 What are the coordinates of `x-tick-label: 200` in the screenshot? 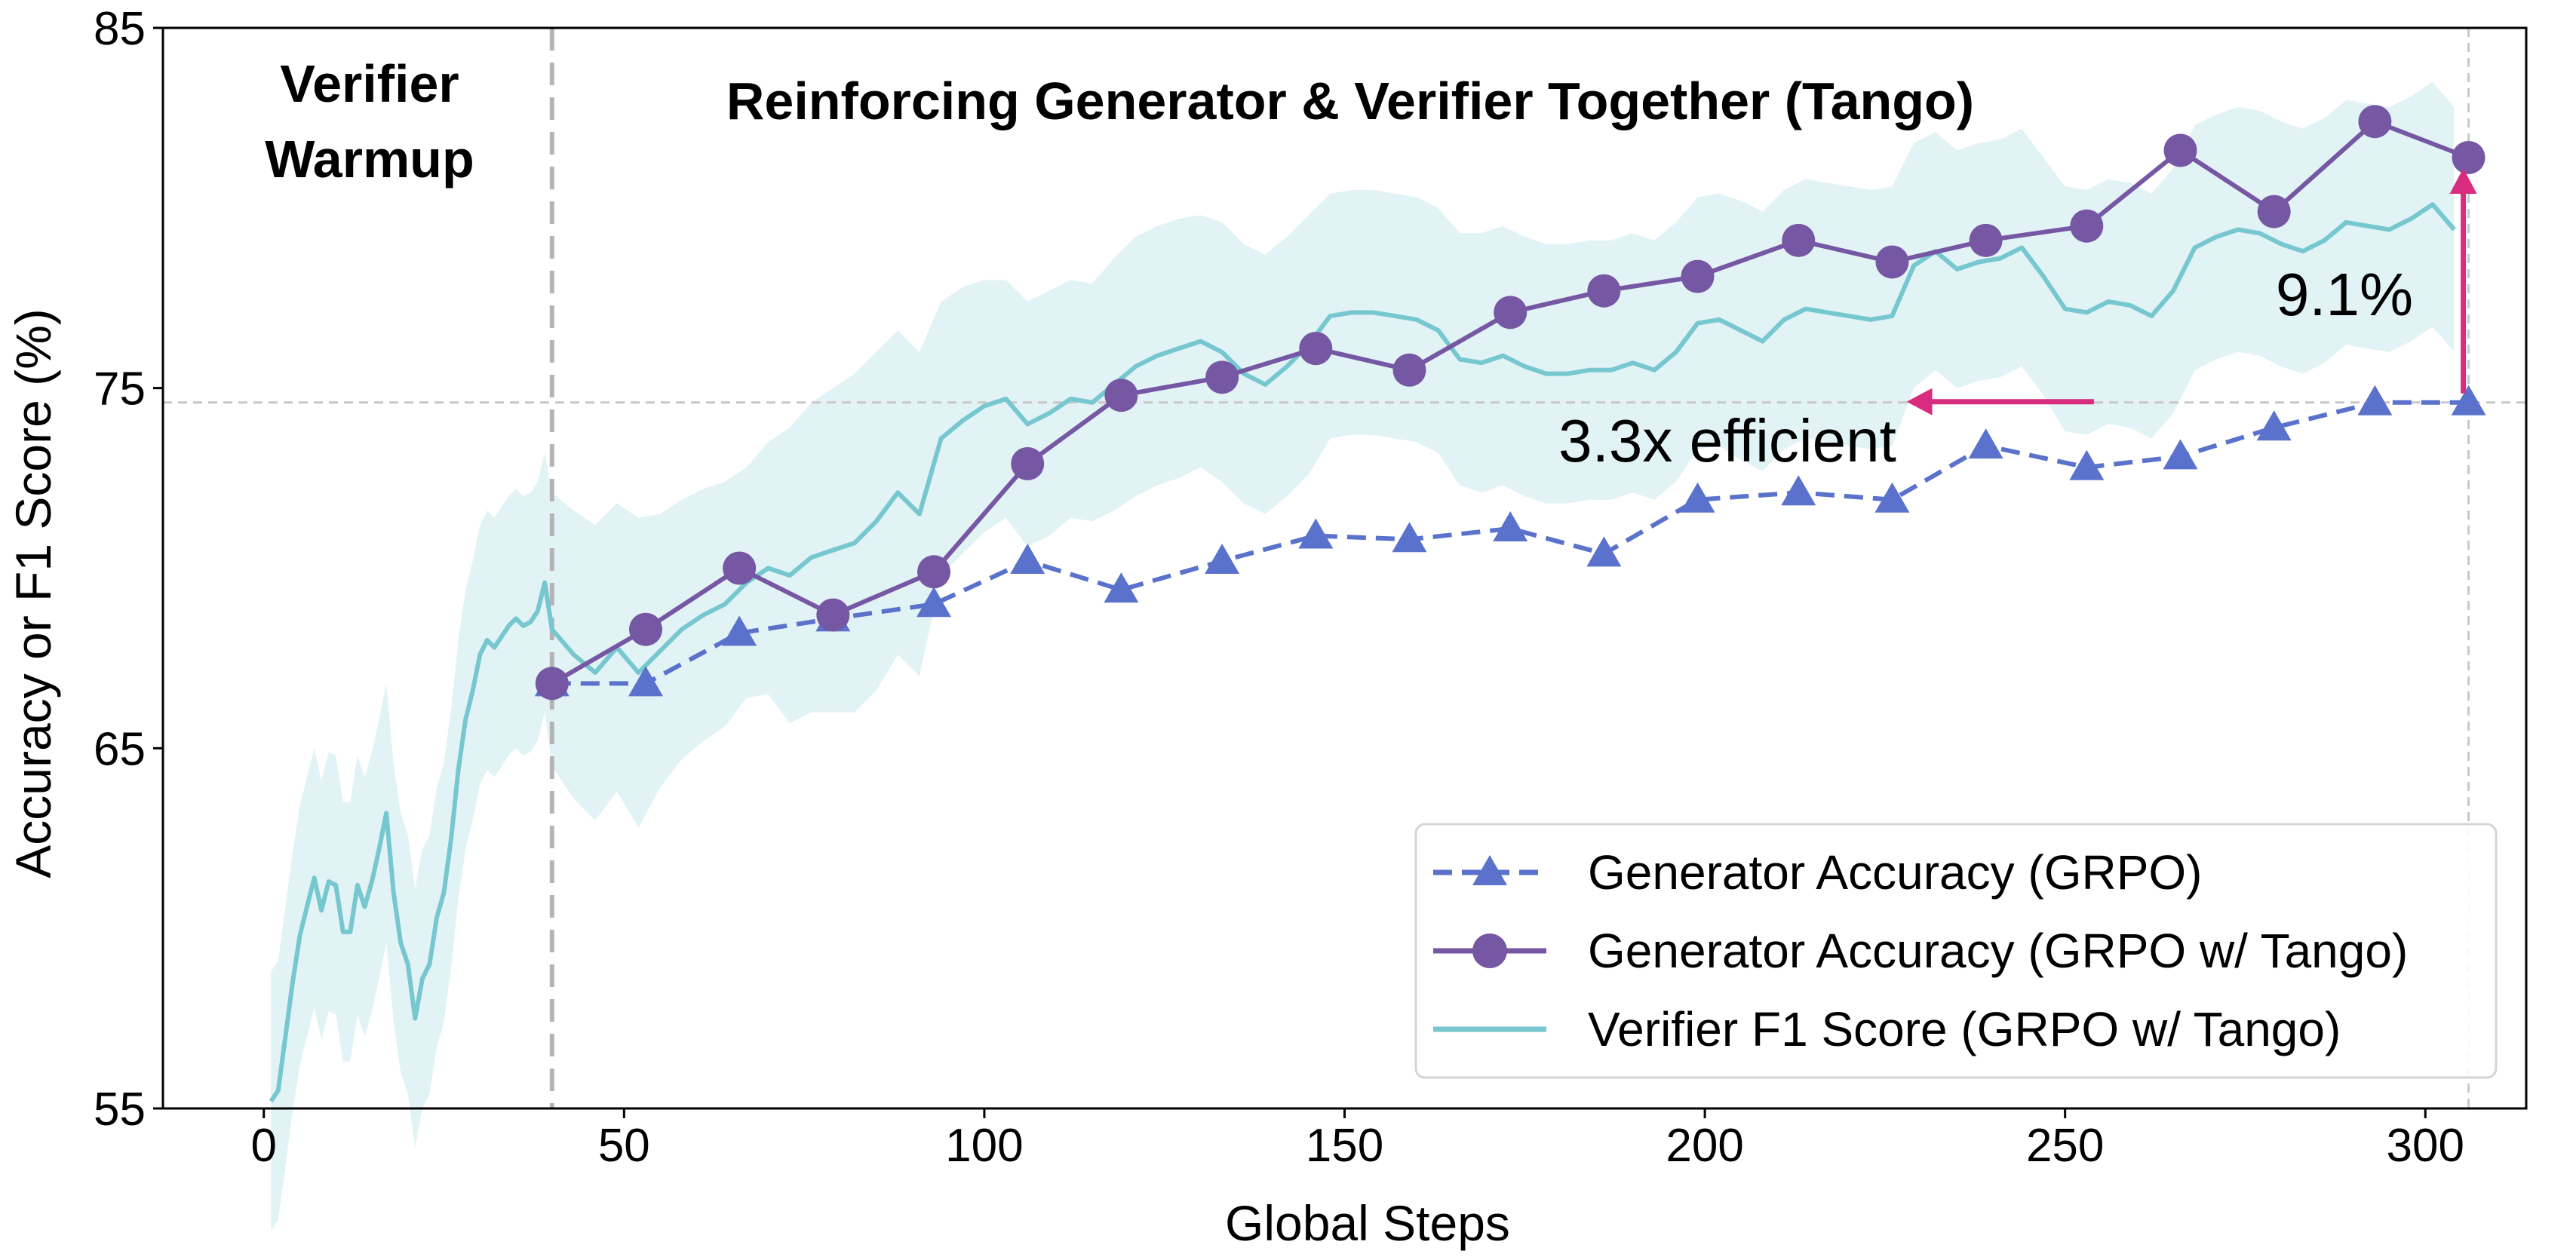 It's located at (1704, 1146).